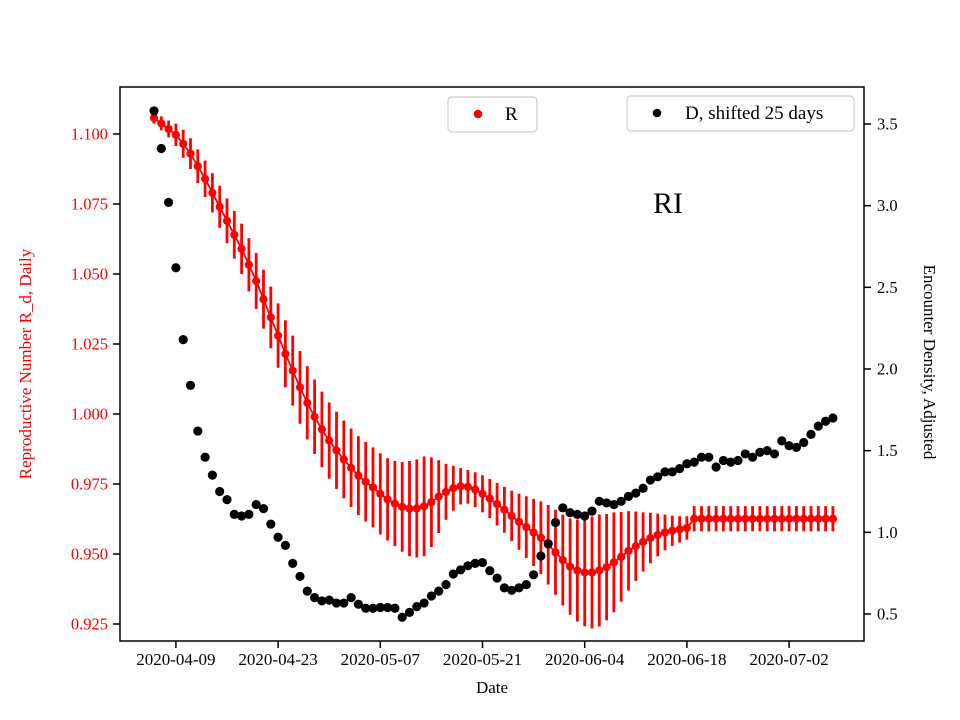  Describe the element at coordinates (25, 363) in the screenshot. I see `left-axis-title: Reproductive Number R_d, Daily` at that location.